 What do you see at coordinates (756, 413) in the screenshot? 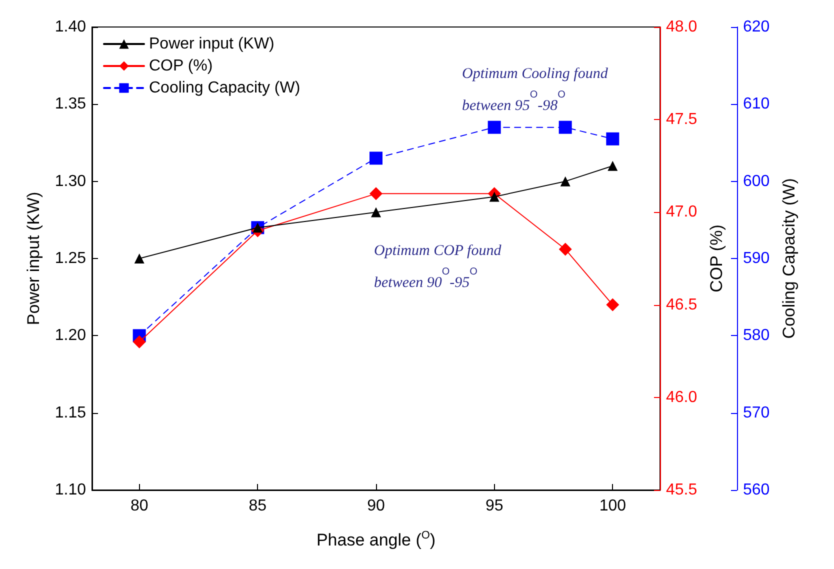
I see `y3-tick-label: 570` at bounding box center [756, 413].